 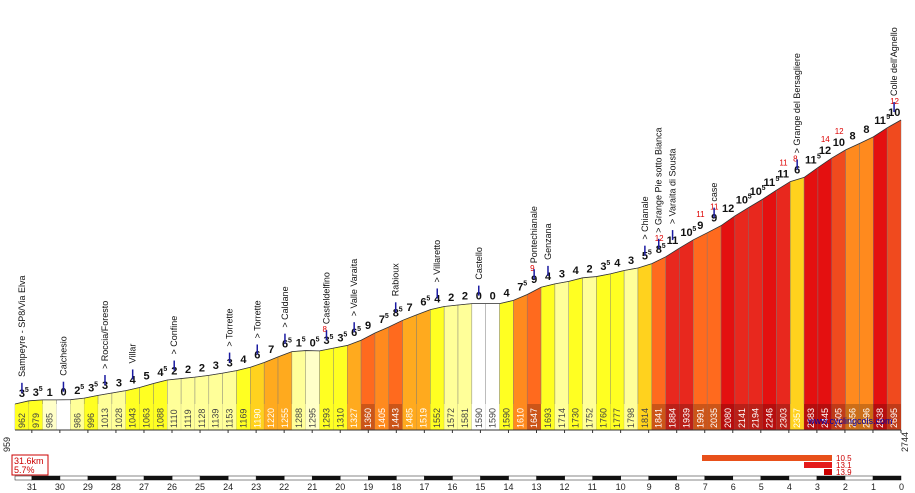 What do you see at coordinates (742, 201) in the screenshot?
I see `gradient-label: 10` at bounding box center [742, 201].